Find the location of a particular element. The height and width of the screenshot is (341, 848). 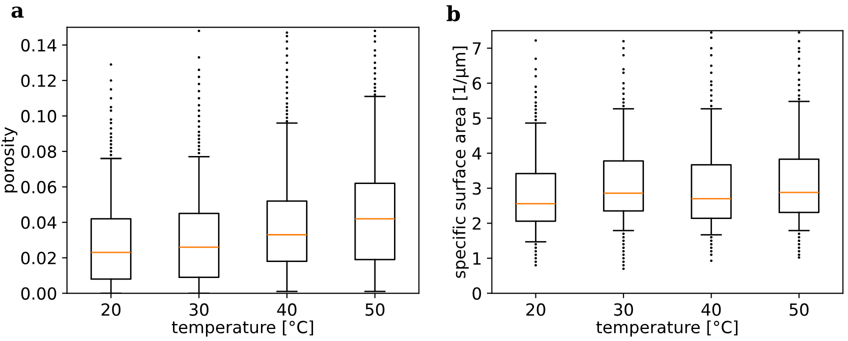

chart-title: a is located at coordinates (18, 12).